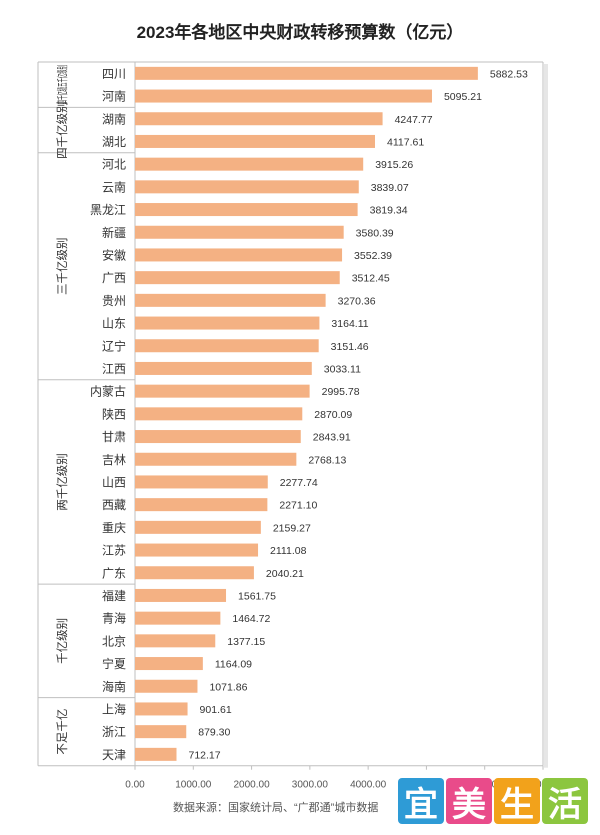 Image resolution: width=600 pixels, height=835 pixels. I want to click on group-label: 不足千亿, so click(62, 732).